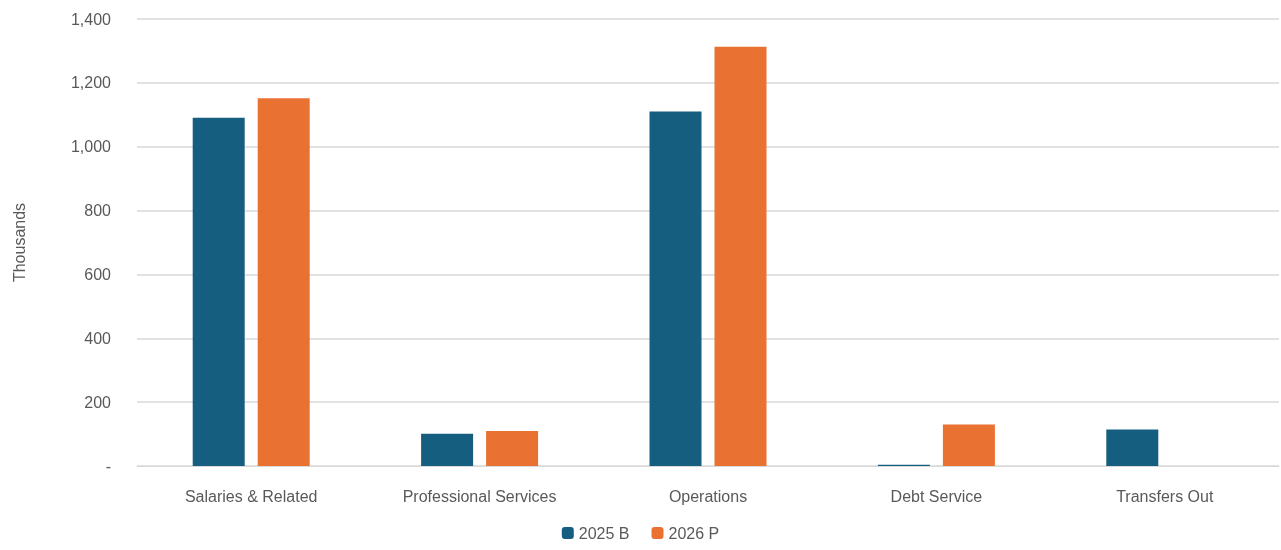  I want to click on legend-label: 2025 B, so click(604, 533).